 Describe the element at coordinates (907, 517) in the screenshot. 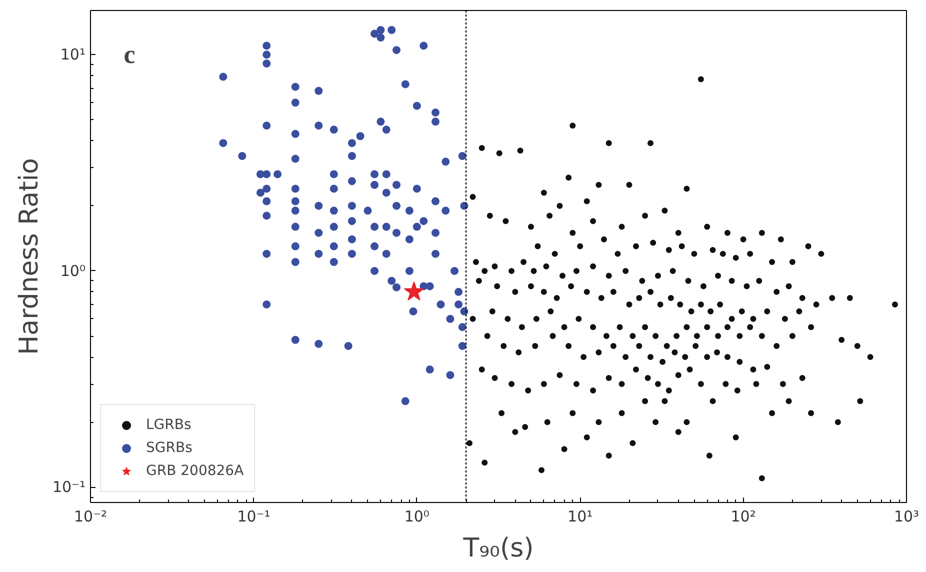

I see `x-tick-label: 10³` at that location.